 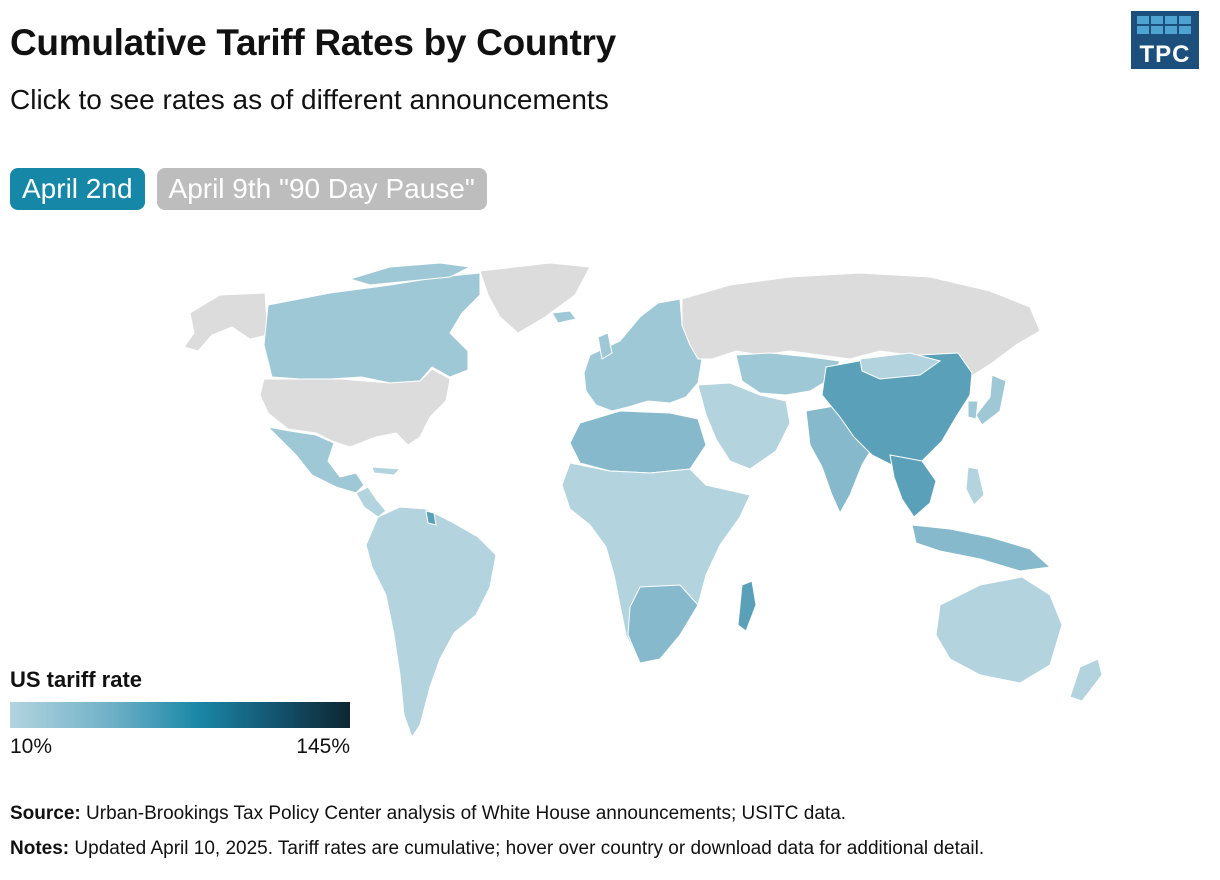 I want to click on announcement-tabs: April 2nd April 9th "90 Day Pause", so click(x=248, y=189).